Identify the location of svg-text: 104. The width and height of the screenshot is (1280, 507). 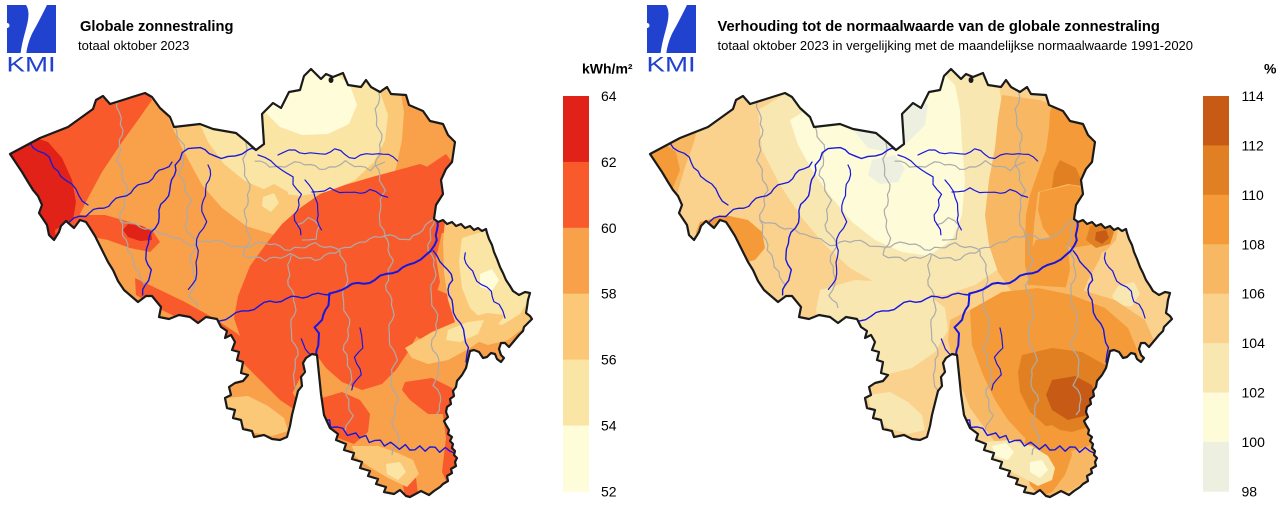
(1254, 343).